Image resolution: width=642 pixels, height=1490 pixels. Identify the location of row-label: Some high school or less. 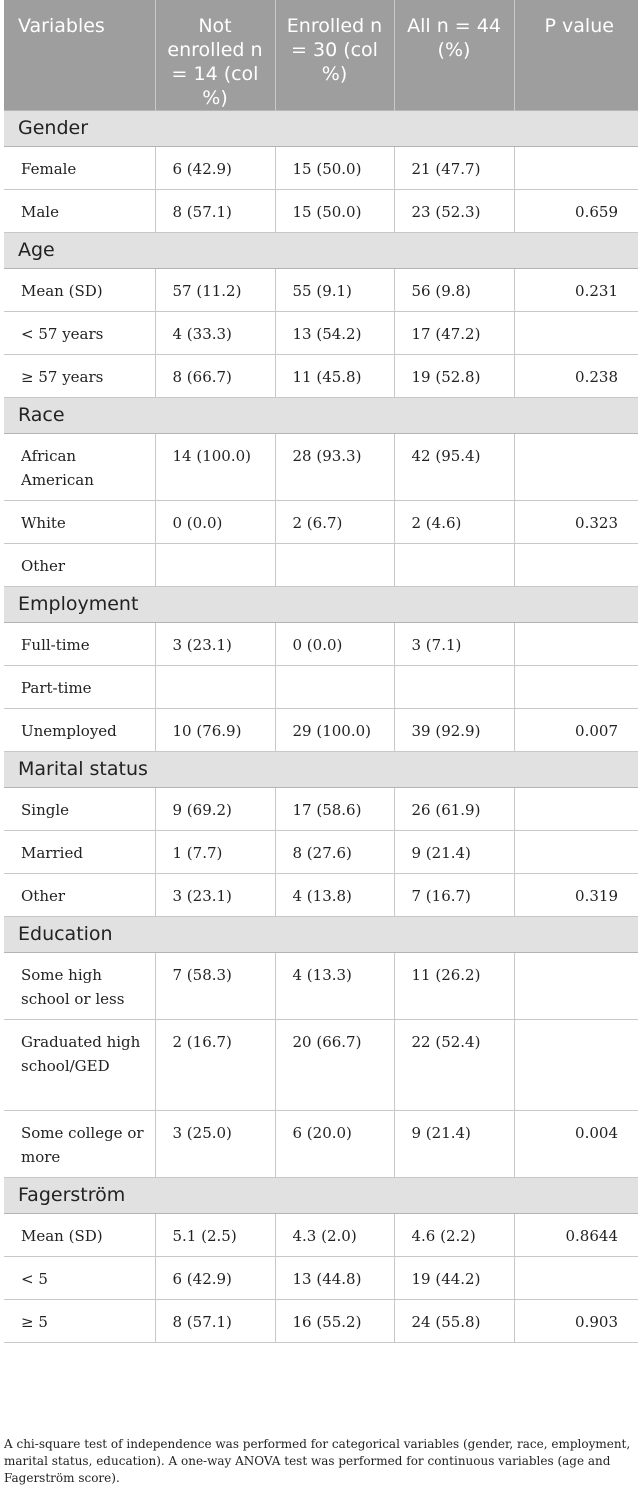
(80, 986).